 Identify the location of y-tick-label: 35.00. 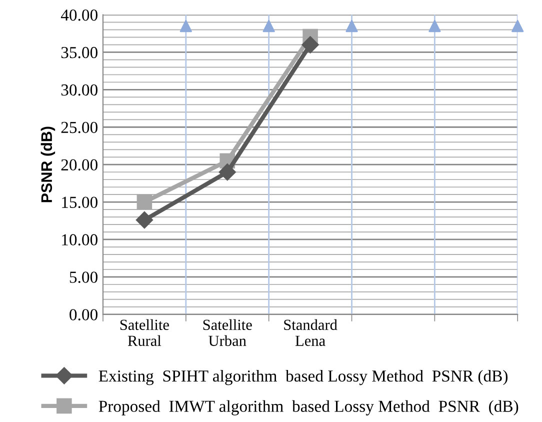
(79, 52).